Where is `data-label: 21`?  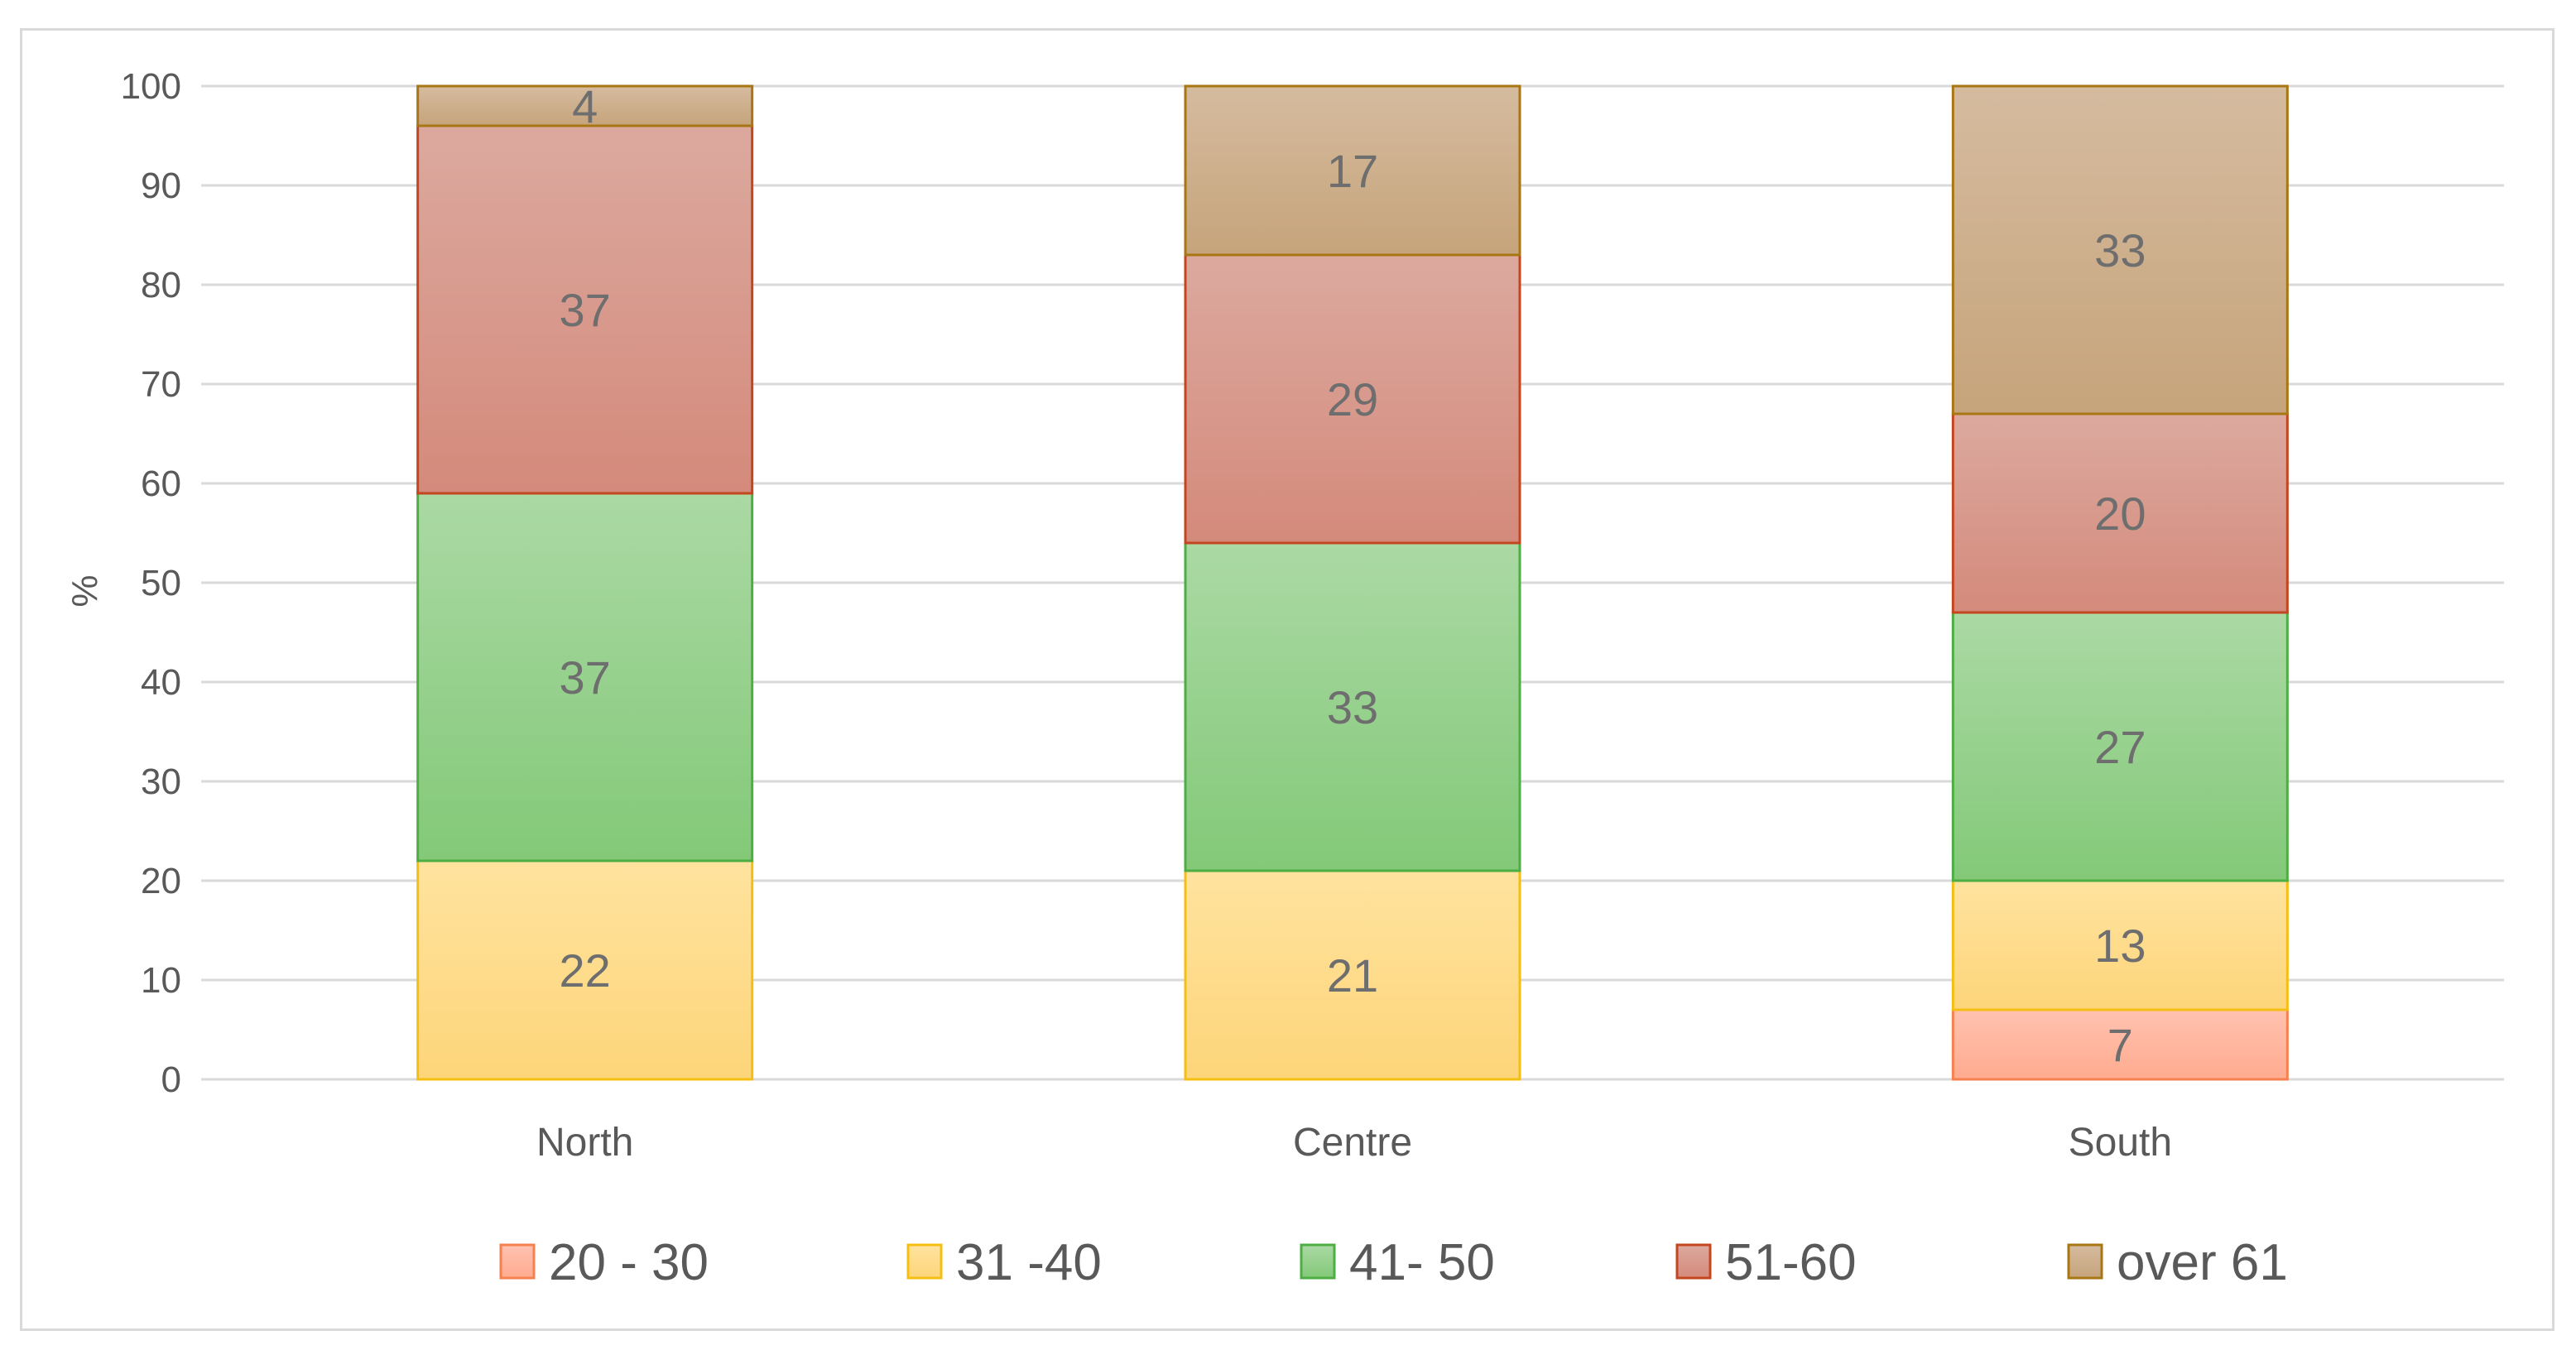 data-label: 21 is located at coordinates (1352, 975).